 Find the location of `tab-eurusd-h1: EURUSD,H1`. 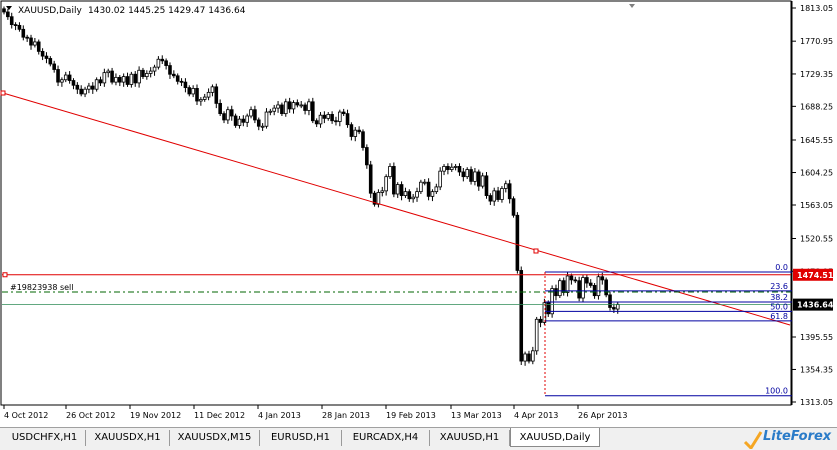

tab-eurusd-h1: EURUSD,H1 is located at coordinates (301, 438).